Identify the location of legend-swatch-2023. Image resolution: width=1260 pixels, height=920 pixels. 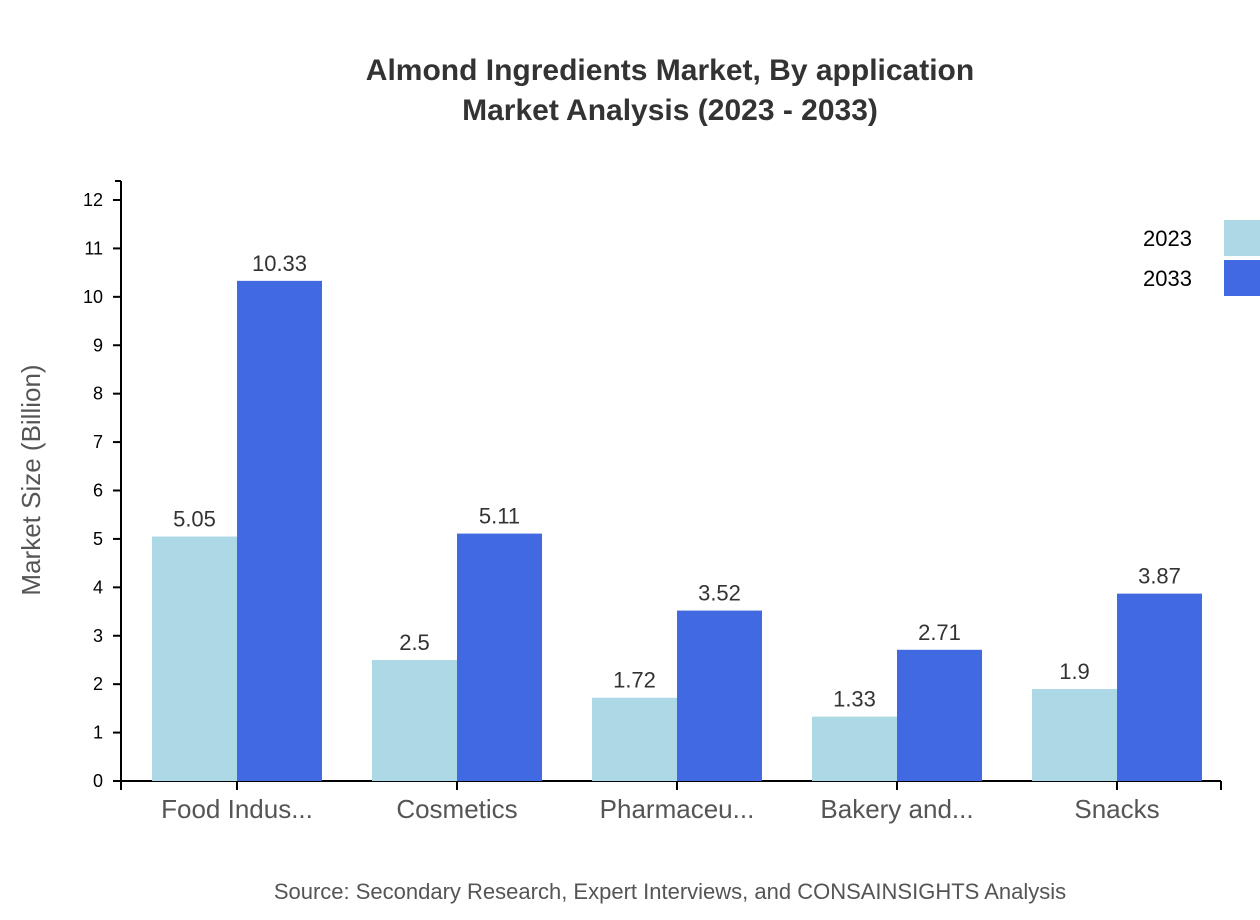
(1242, 238).